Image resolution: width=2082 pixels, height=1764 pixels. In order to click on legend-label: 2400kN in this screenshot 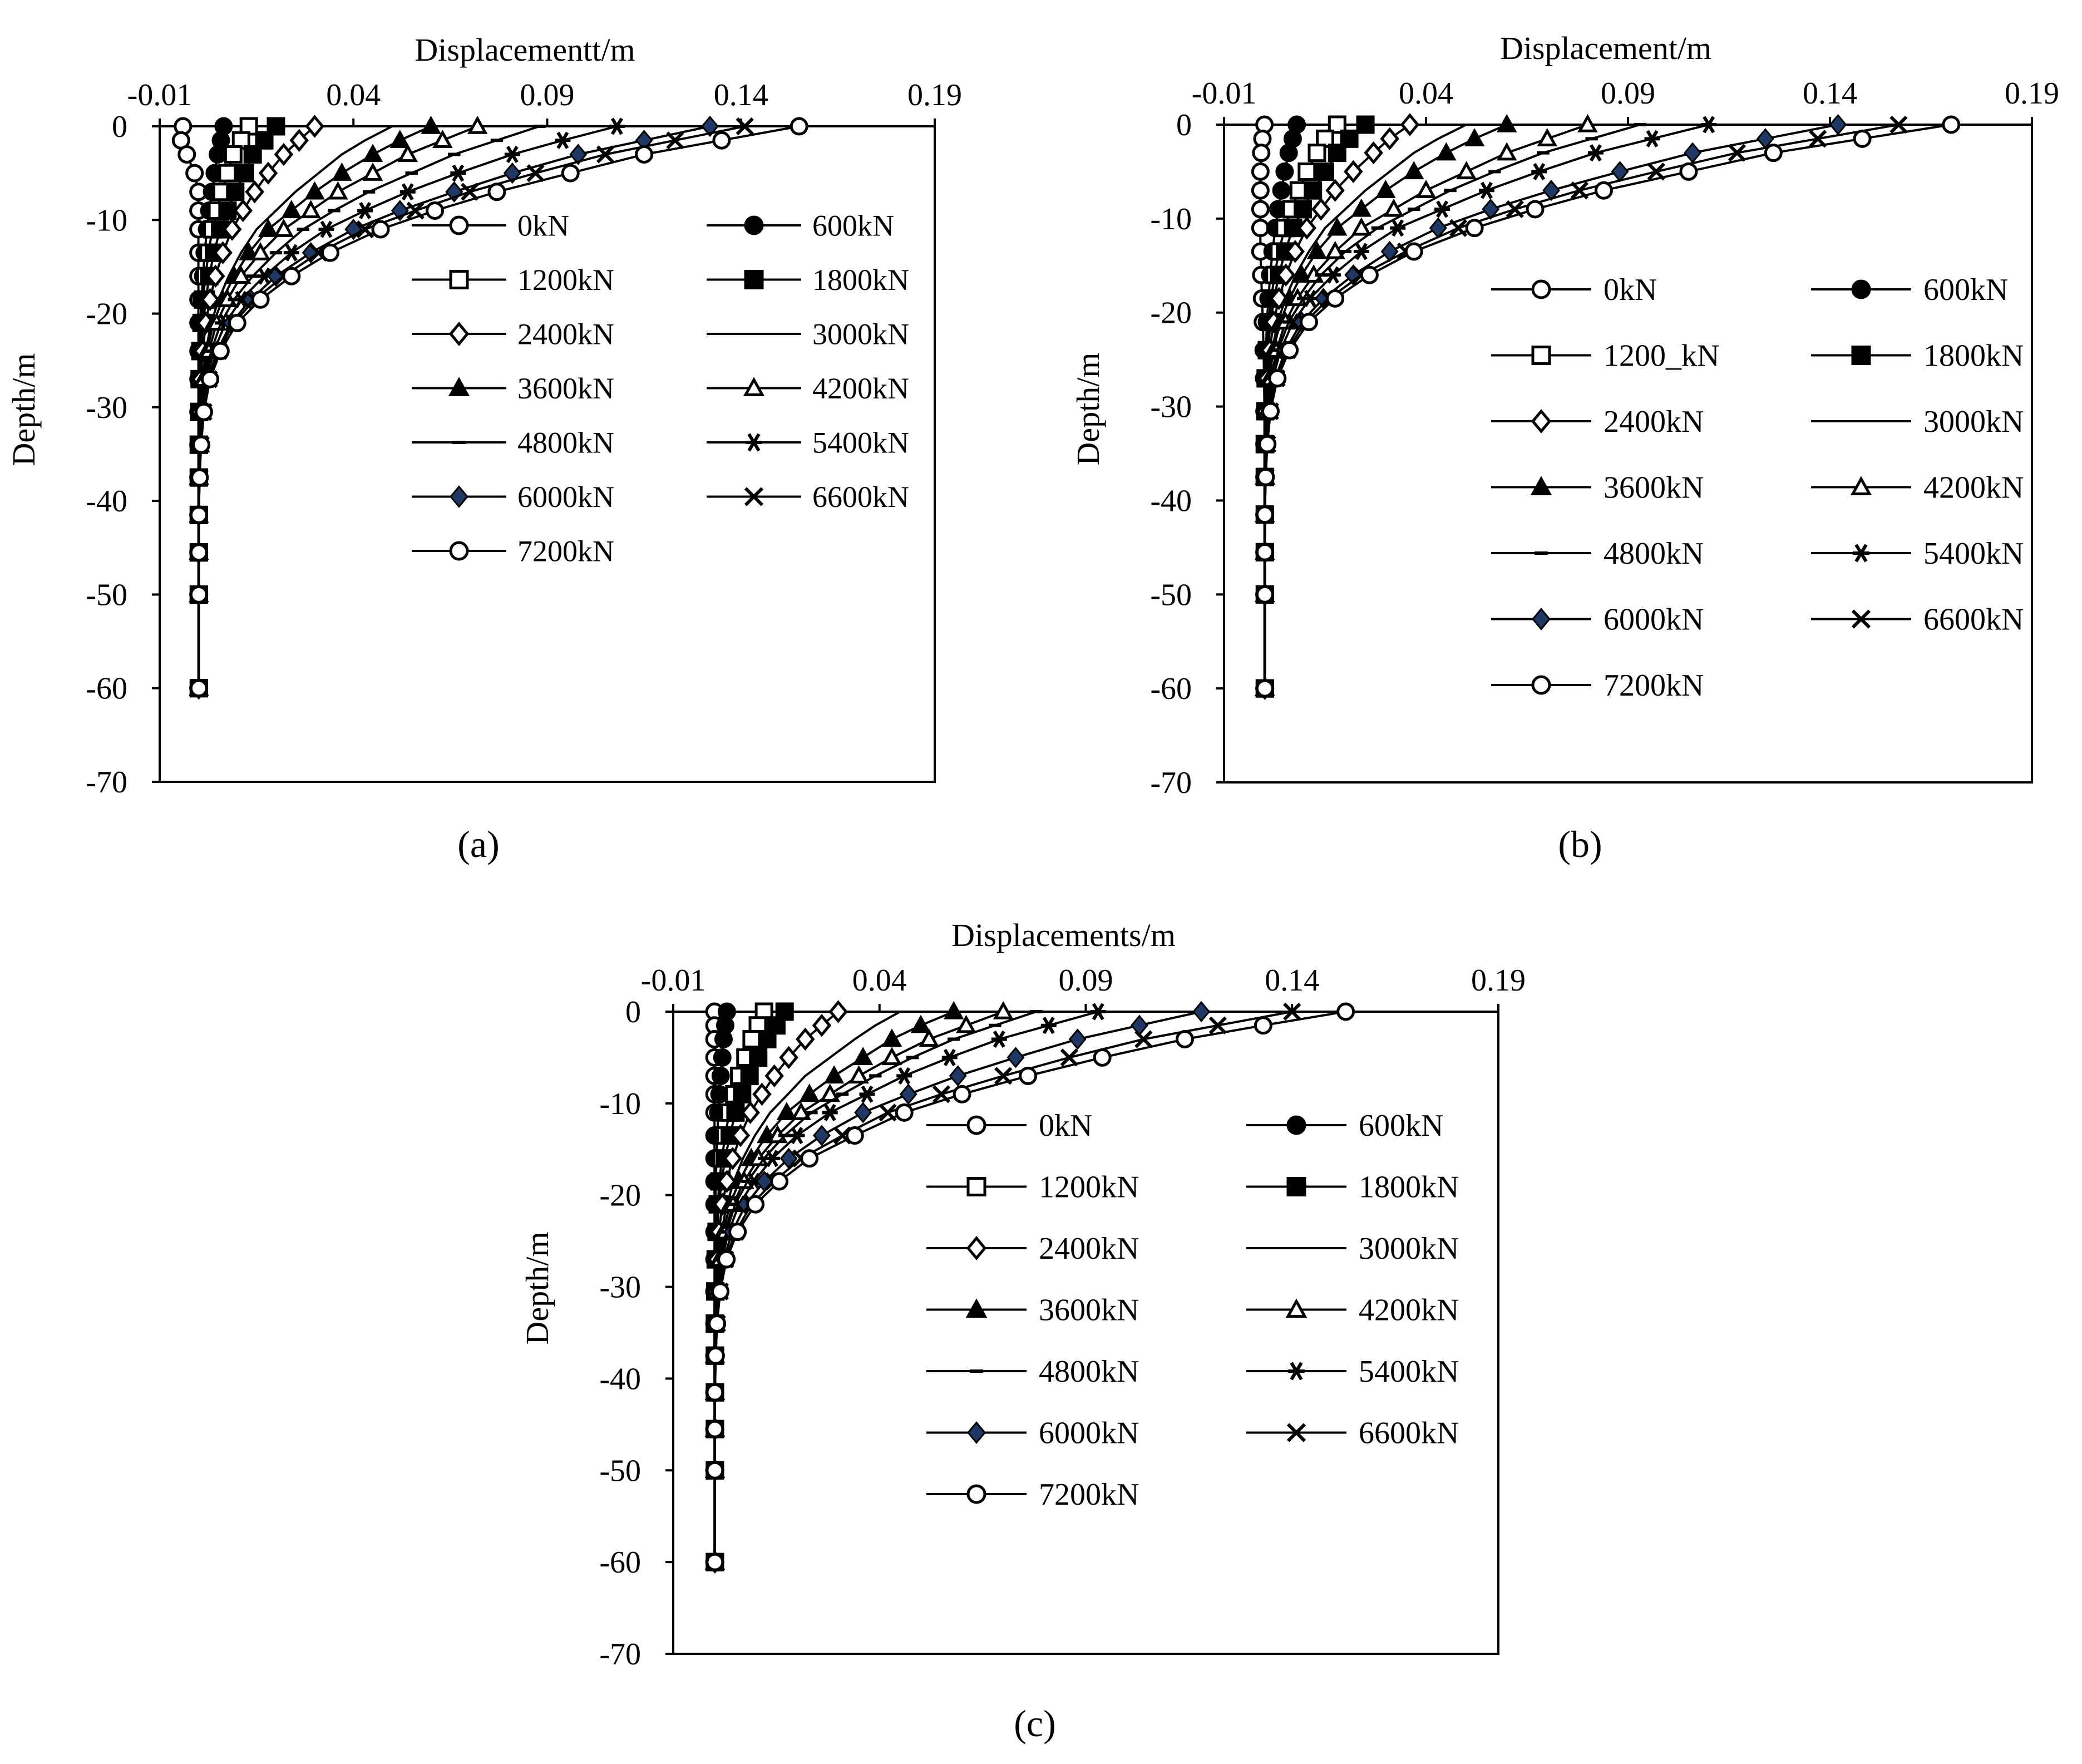, I will do `click(565, 334)`.